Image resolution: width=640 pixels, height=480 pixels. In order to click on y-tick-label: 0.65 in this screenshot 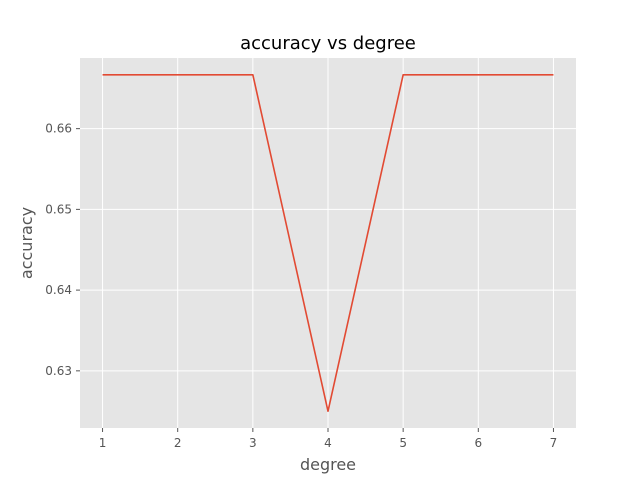, I will do `click(58, 209)`.